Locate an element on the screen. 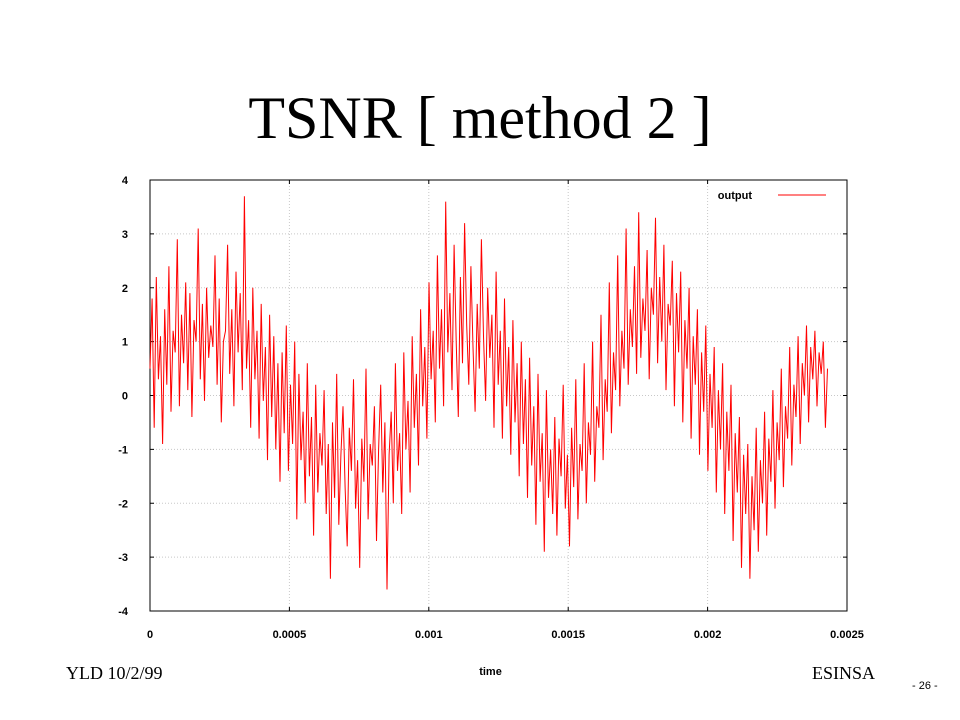  y-tick-label: 2 is located at coordinates (125, 289).